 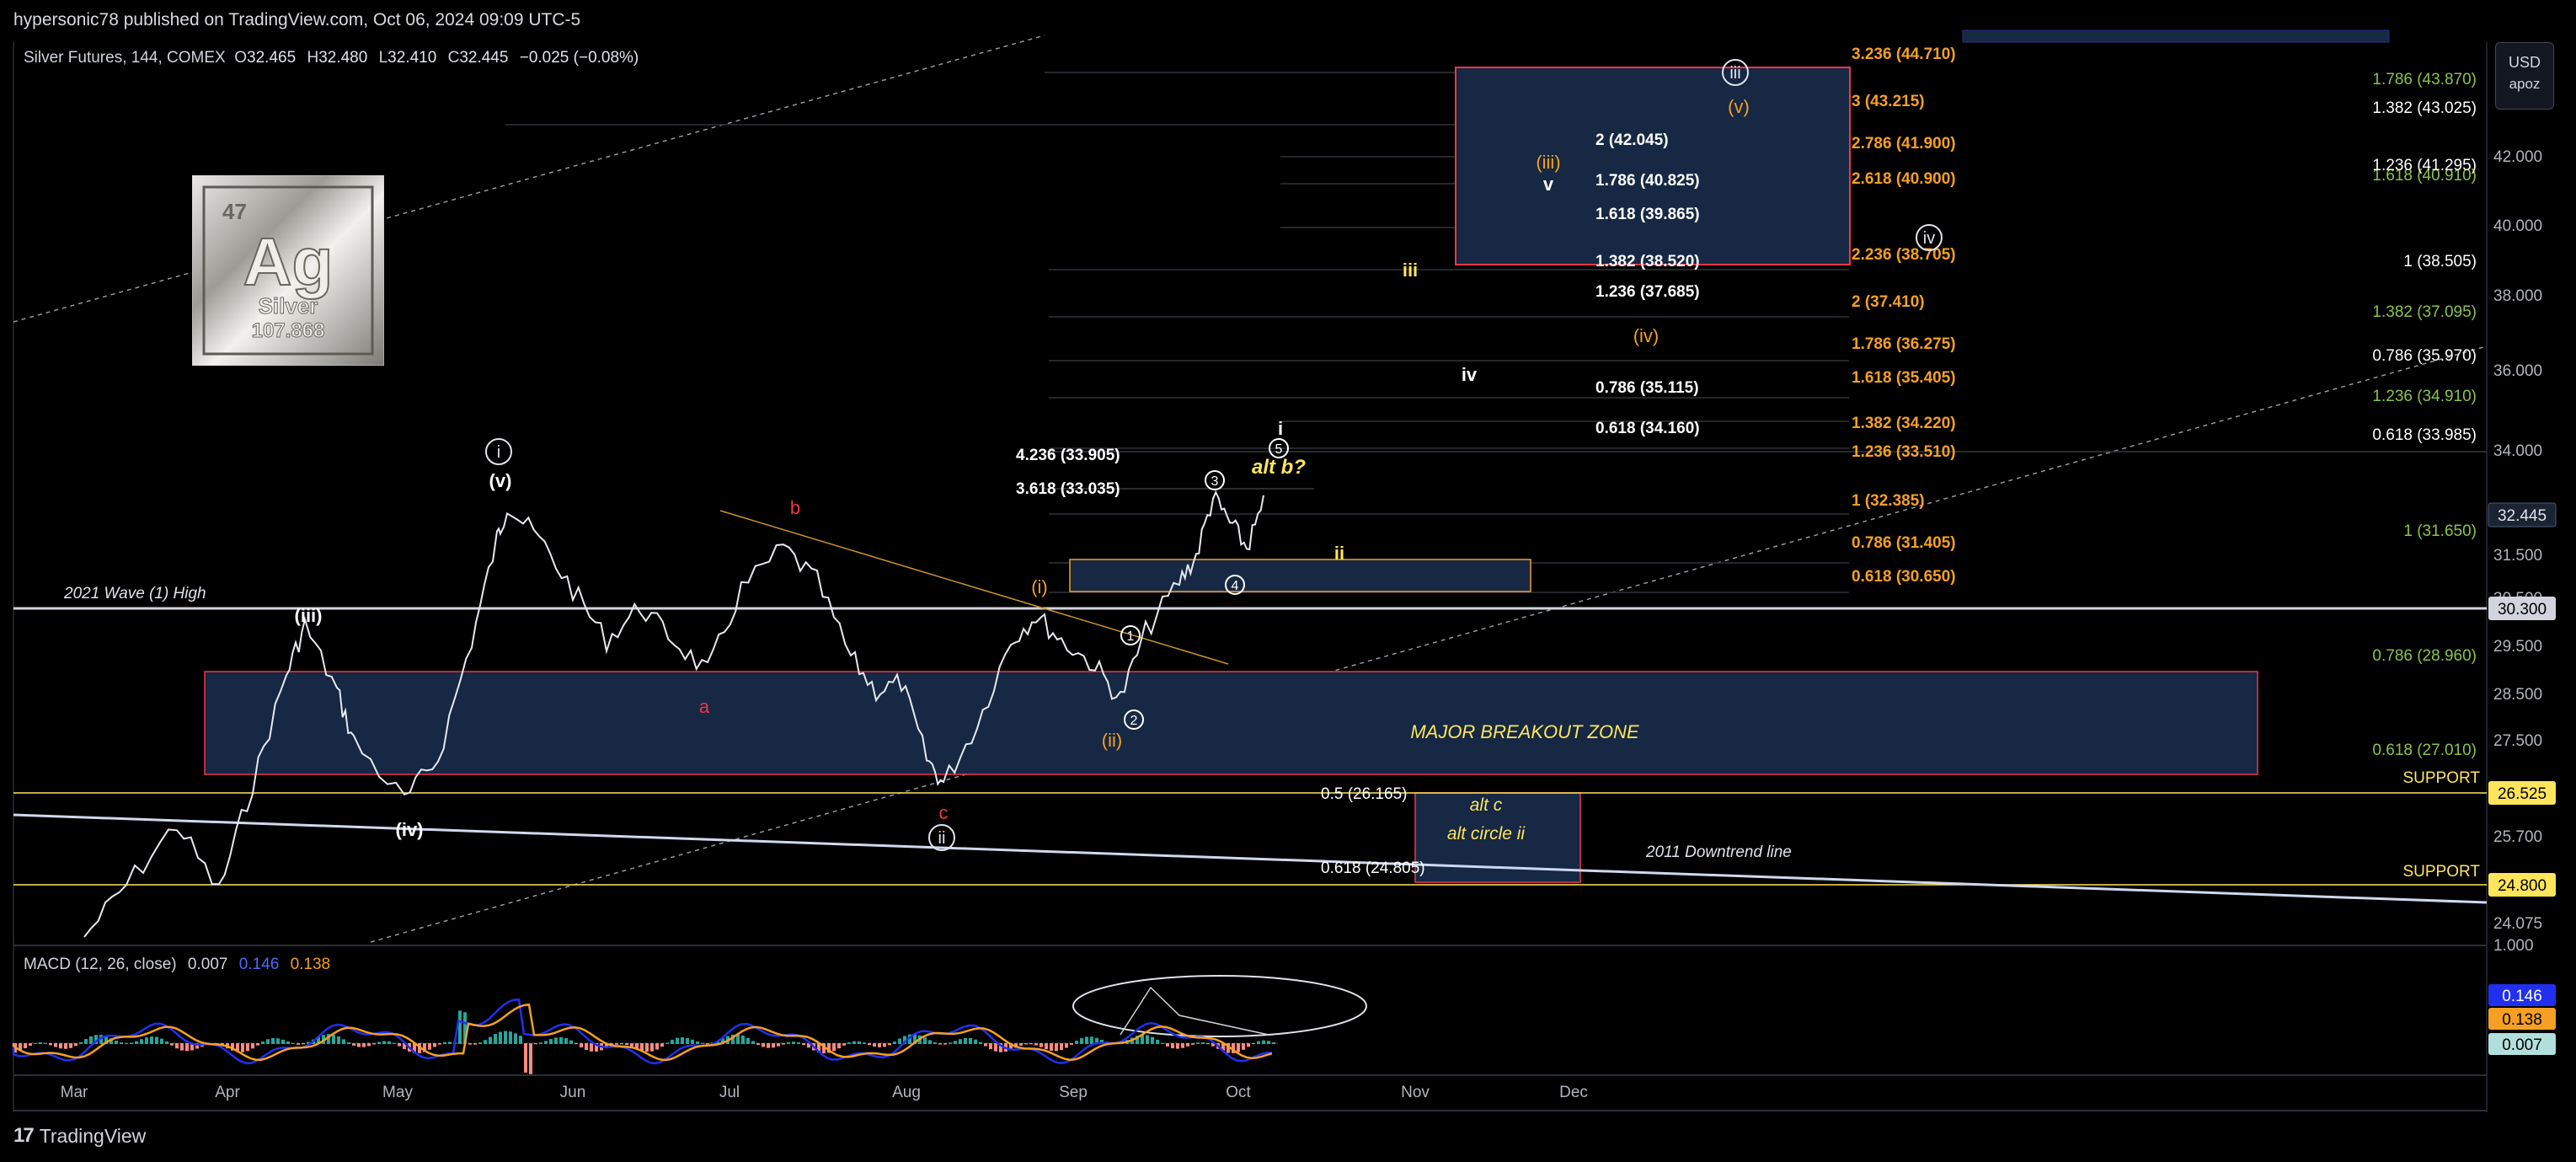 I want to click on fib-lower-0618: 0.618 (24.805), so click(x=1373, y=868).